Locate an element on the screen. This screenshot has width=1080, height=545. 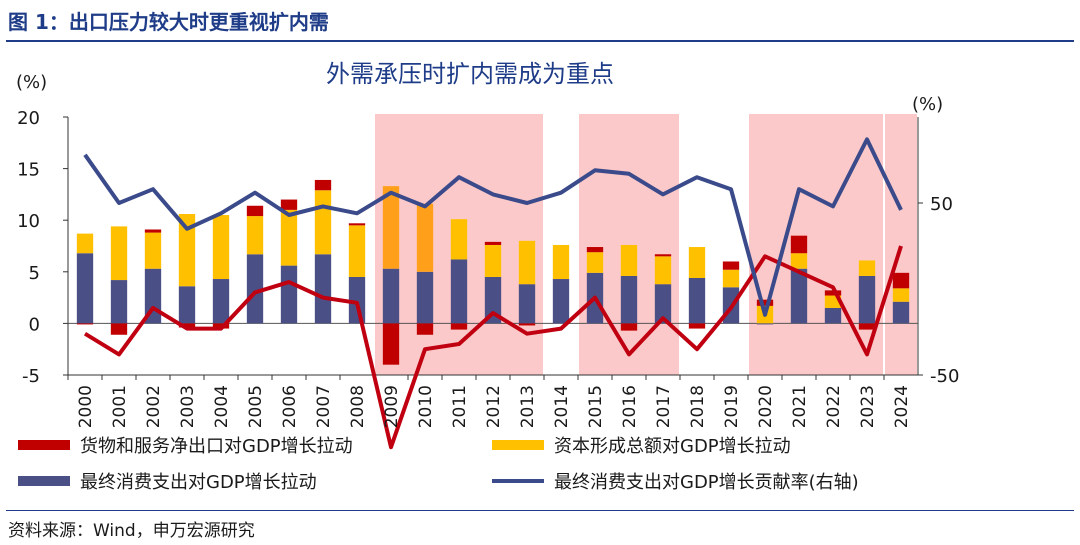
x-tick-label: 2004 is located at coordinates (222, 406).